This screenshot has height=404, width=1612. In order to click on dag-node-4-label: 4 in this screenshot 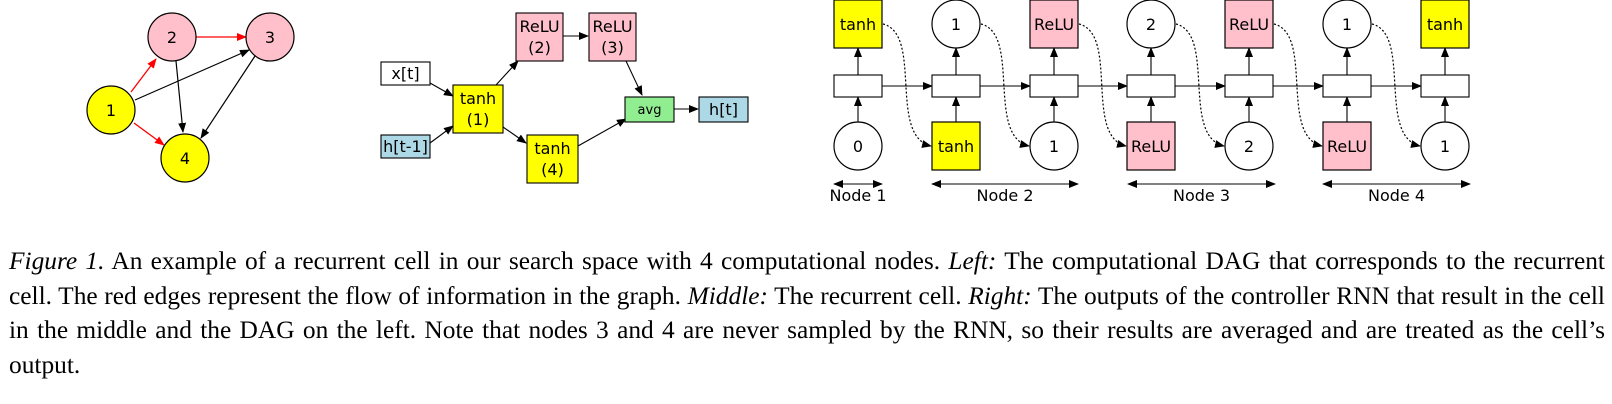, I will do `click(185, 158)`.